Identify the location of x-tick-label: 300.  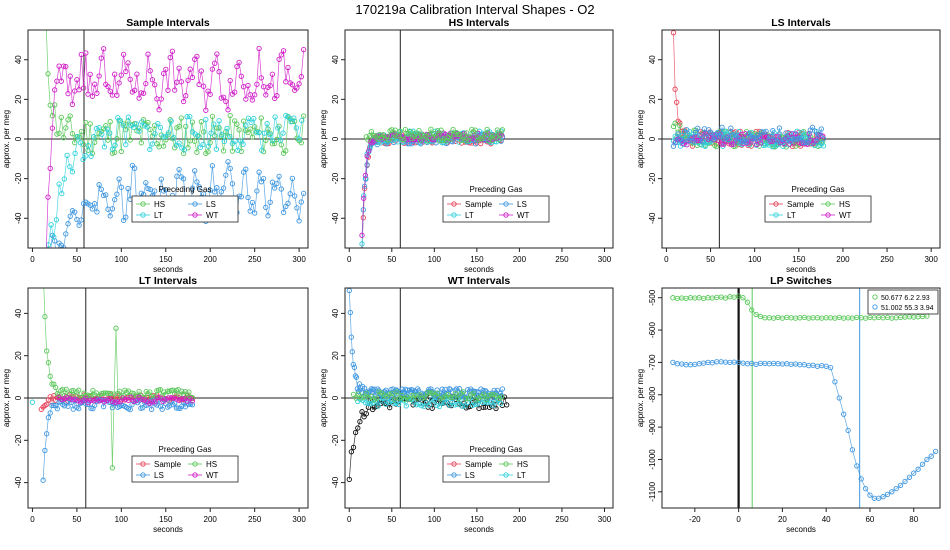
(605, 519).